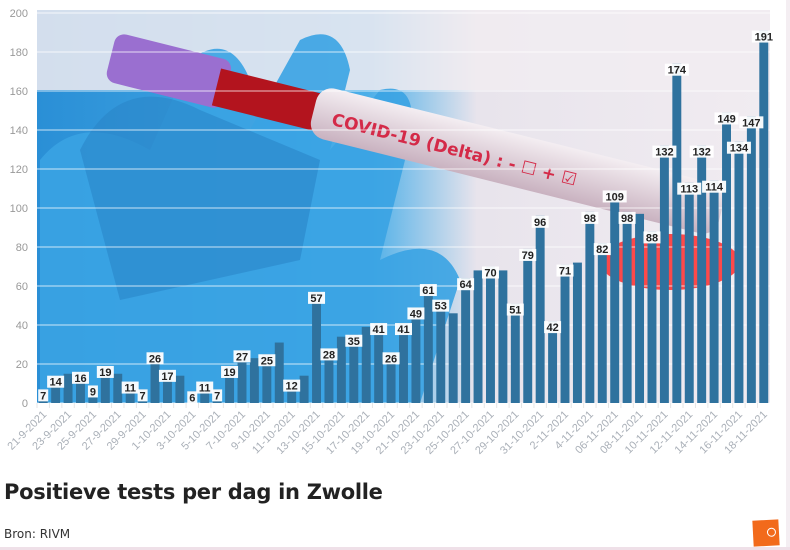  Describe the element at coordinates (615, 197) in the screenshot. I see `data-label: 109` at that location.